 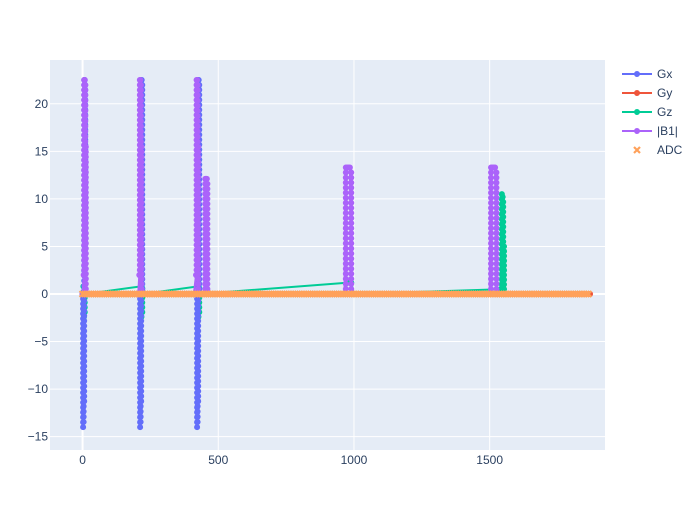 What do you see at coordinates (637, 74) in the screenshot?
I see `legend-marker` at bounding box center [637, 74].